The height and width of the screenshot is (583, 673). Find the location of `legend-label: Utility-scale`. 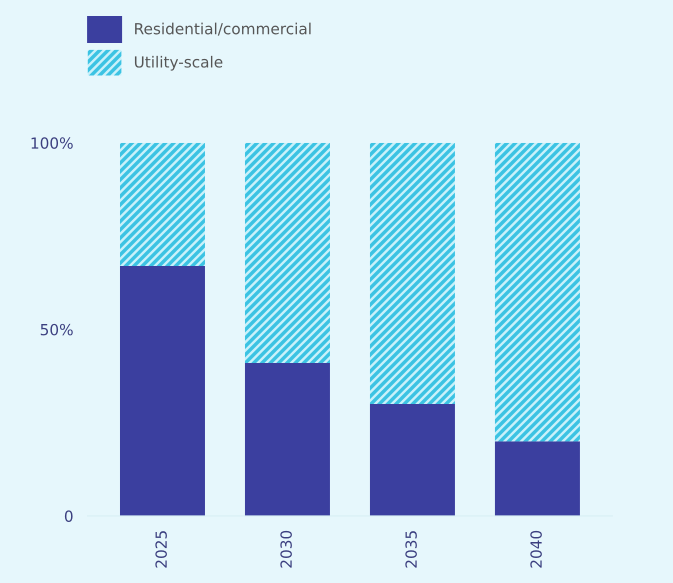

legend-label: Utility-scale is located at coordinates (178, 63).